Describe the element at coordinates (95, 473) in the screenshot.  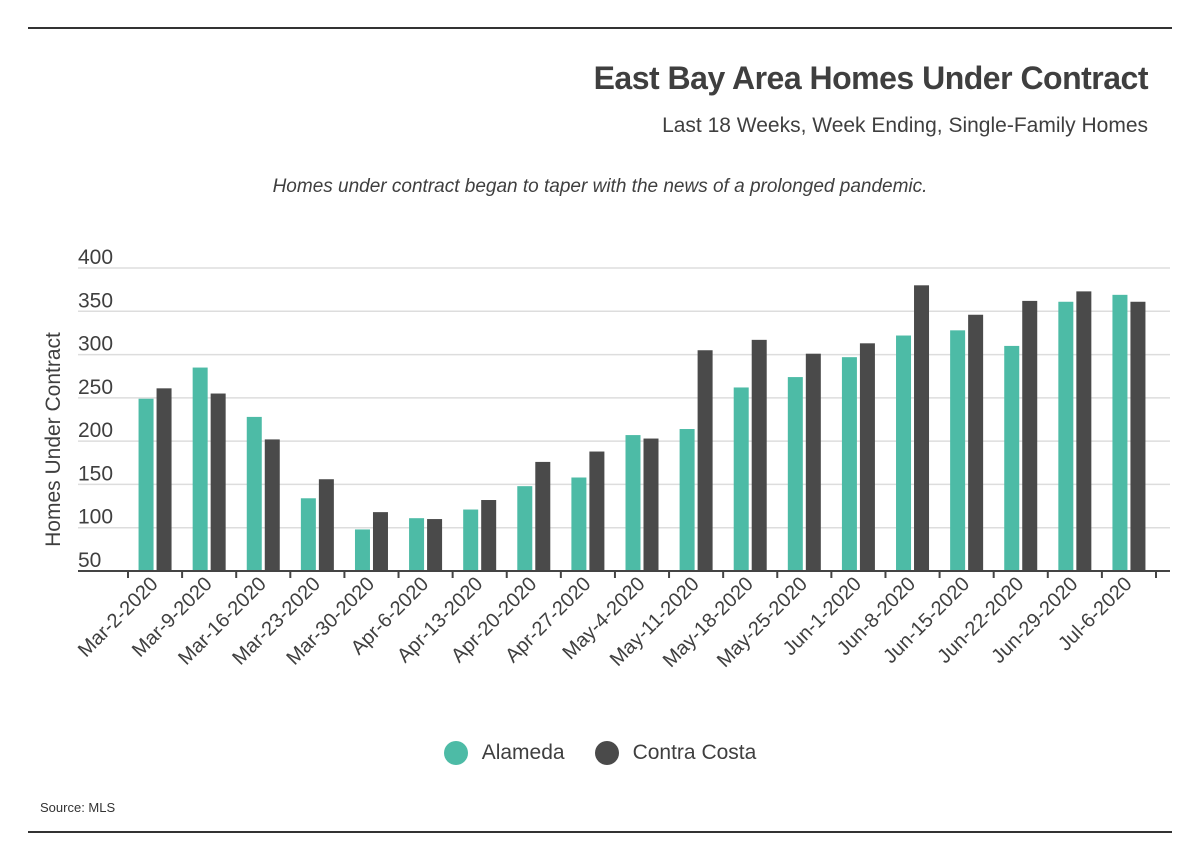
I see `y-tick-label: 150` at that location.